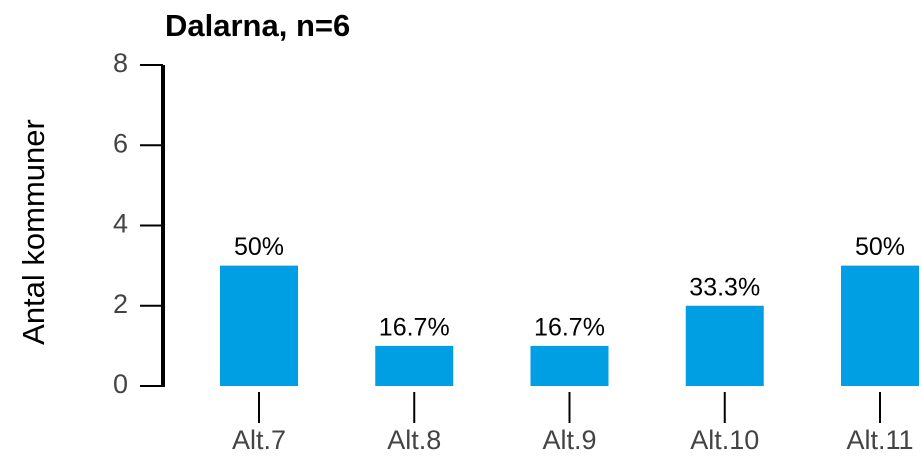 The image size is (922, 459). I want to click on x-tick-label: Alt.7, so click(259, 440).